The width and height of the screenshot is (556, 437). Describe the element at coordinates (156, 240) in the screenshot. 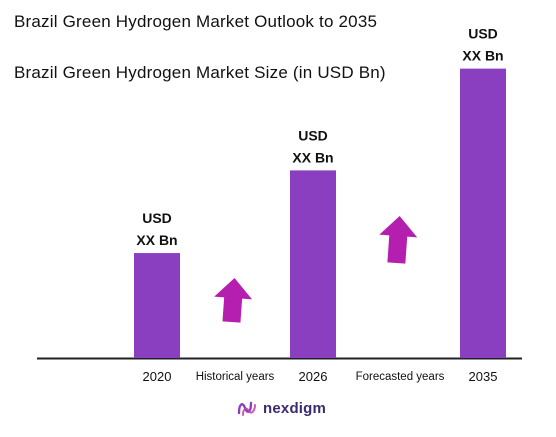

I see `bar-data-label-2020-2: XX Bn` at that location.